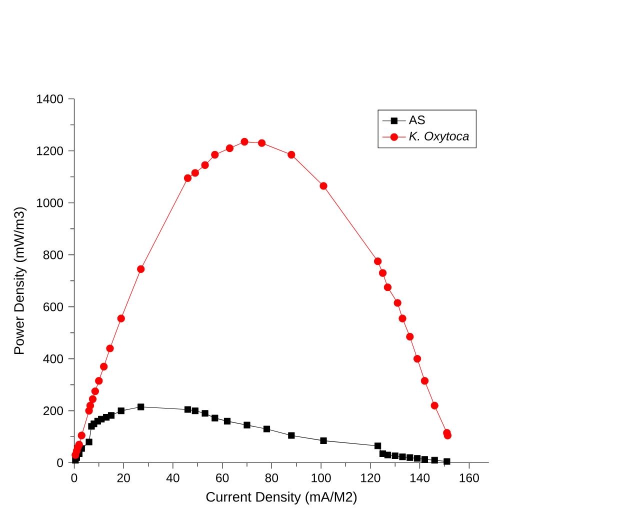 The image size is (619, 521). I want to click on legend-label: AS, so click(416, 119).